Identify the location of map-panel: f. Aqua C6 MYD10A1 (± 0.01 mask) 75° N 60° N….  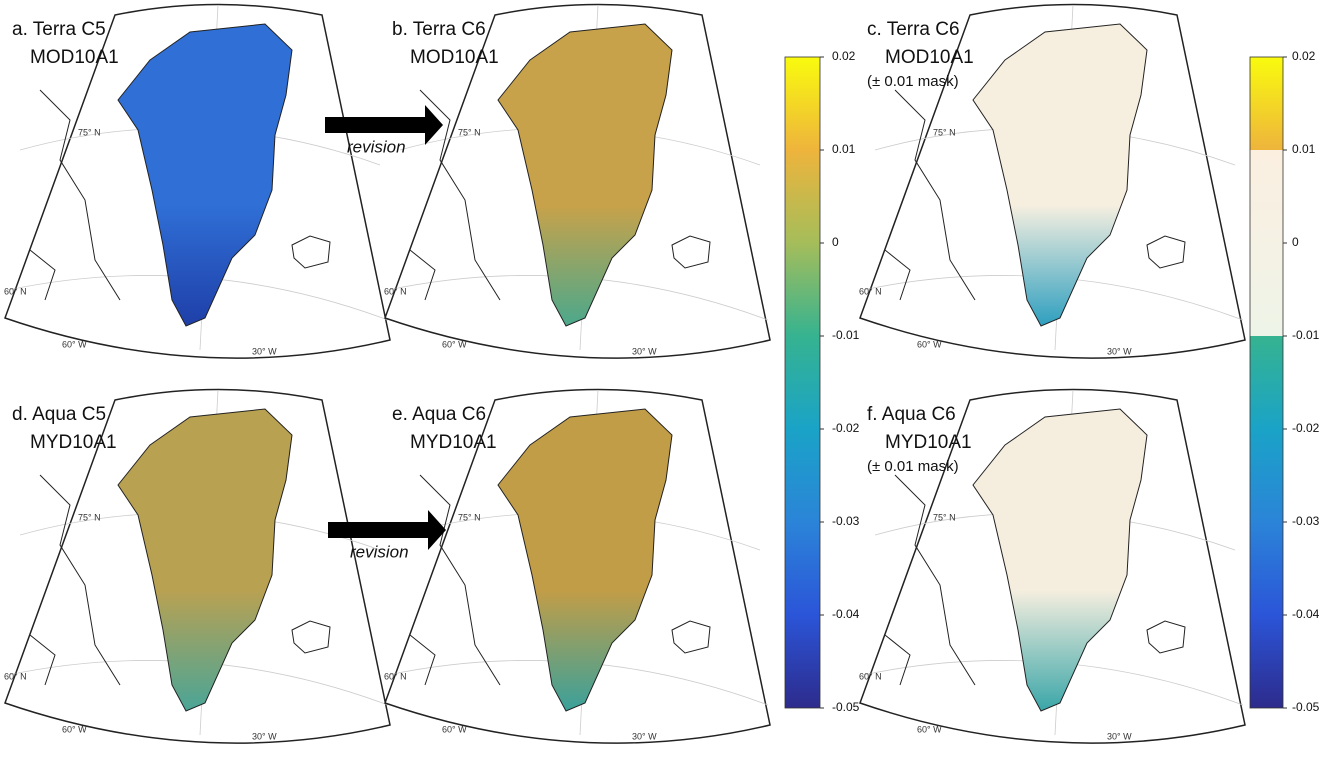
(1052, 566).